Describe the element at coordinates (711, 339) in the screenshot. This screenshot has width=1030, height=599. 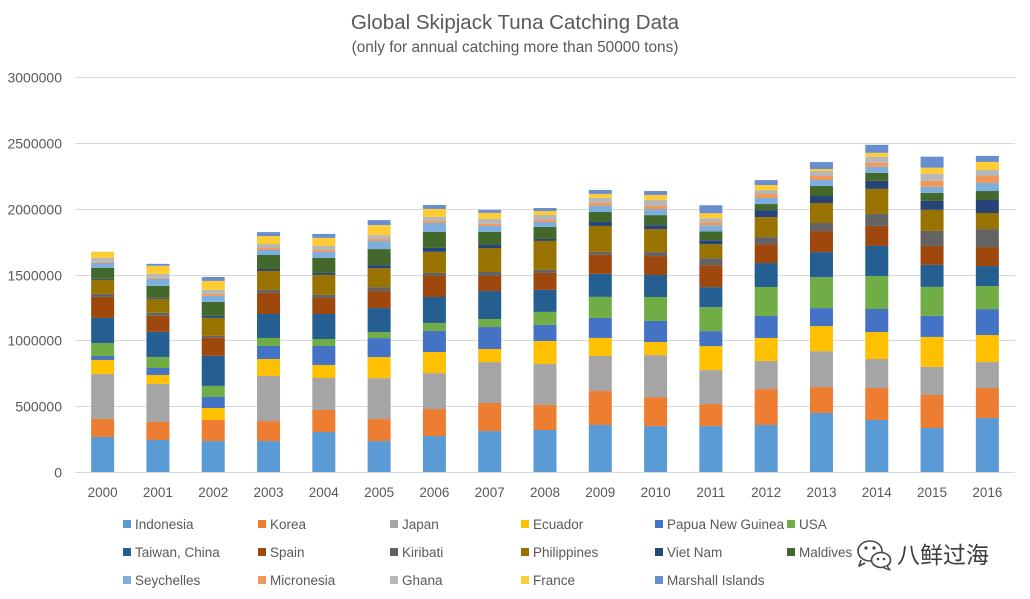
I see `bar-segment-2011-papua-new-guinea` at that location.